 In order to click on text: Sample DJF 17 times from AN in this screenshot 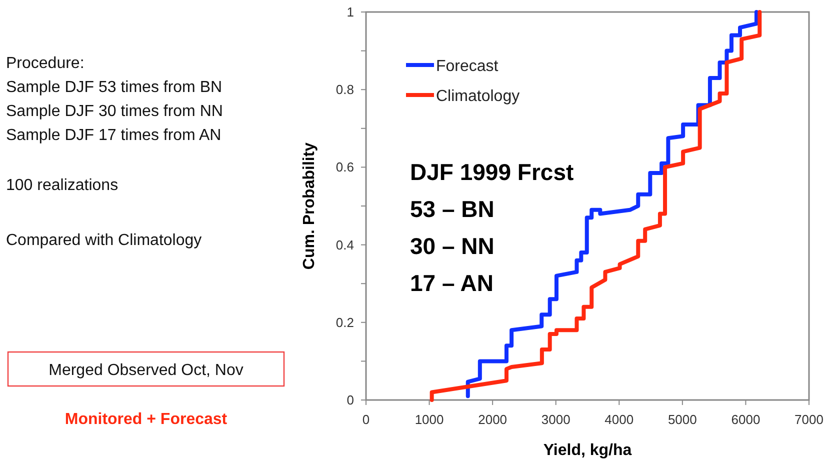, I will do `click(114, 135)`.